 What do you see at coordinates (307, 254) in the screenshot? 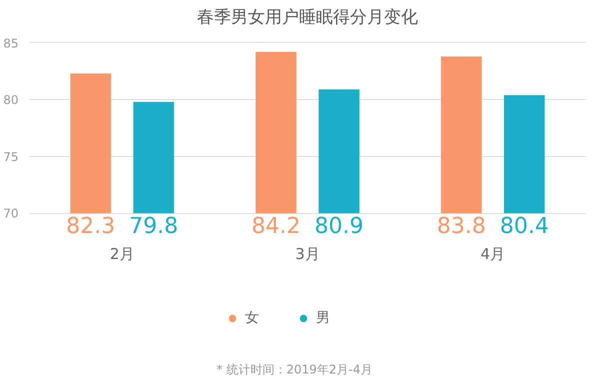
I see `x-tick-label: 3月` at bounding box center [307, 254].